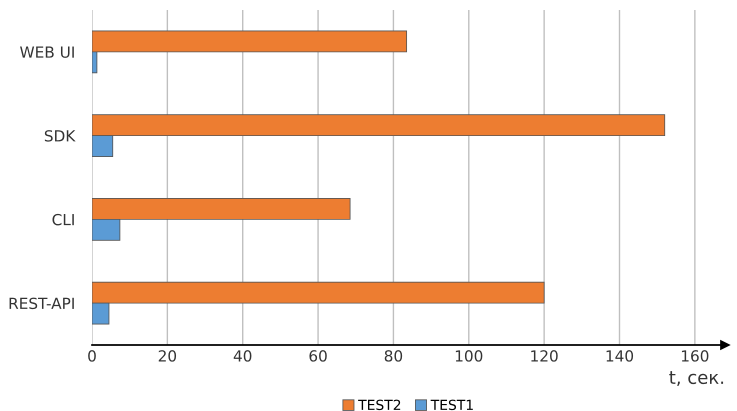  What do you see at coordinates (63, 220) in the screenshot?
I see `y-tick-label: CLI` at bounding box center [63, 220].